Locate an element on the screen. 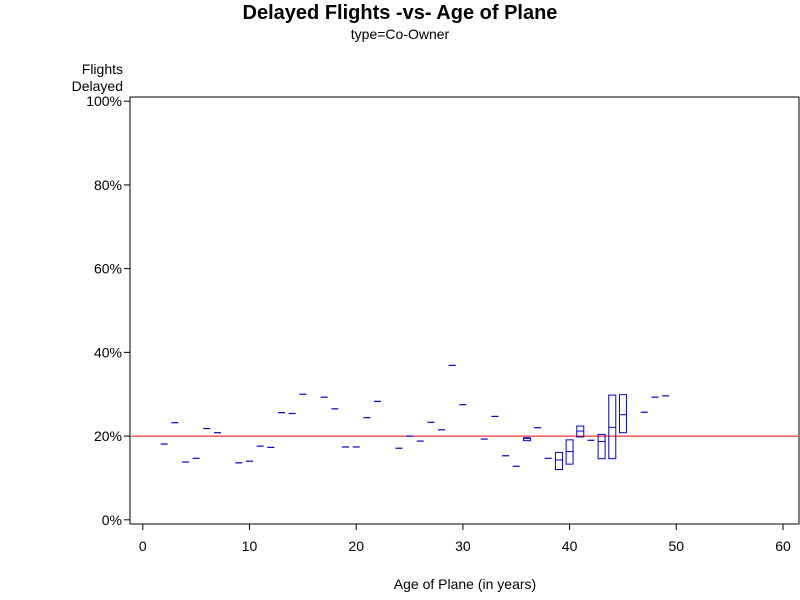 Image resolution: width=800 pixels, height=600 pixels. y-tick-label: 20% is located at coordinates (108, 436).